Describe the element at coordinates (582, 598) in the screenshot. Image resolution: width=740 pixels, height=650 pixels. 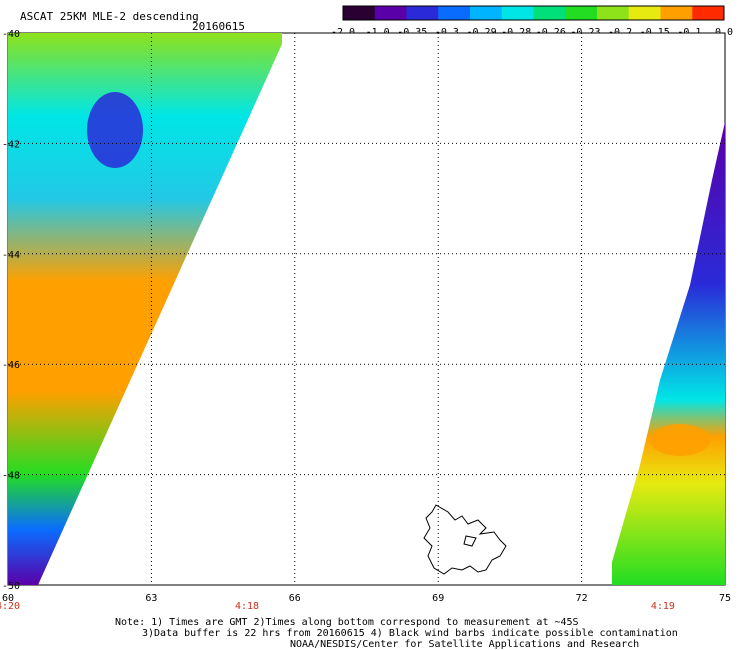
I see `x-tick-label: 72` at that location.